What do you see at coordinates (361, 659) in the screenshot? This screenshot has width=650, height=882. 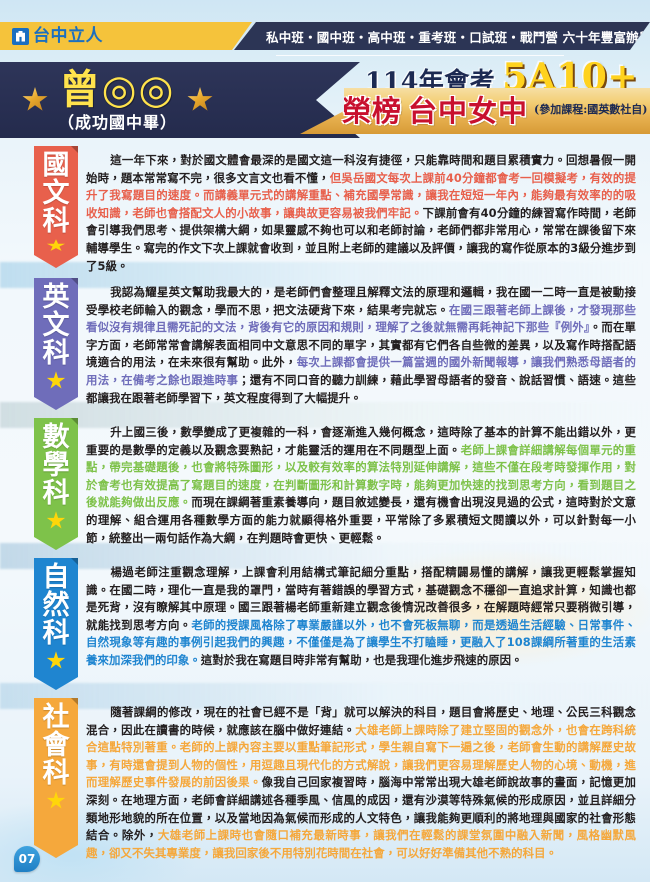 I see `body-text-3: 這對於我在寫題目時非常有幫助，也是我理化進步飛速的原因。` at bounding box center [361, 659].